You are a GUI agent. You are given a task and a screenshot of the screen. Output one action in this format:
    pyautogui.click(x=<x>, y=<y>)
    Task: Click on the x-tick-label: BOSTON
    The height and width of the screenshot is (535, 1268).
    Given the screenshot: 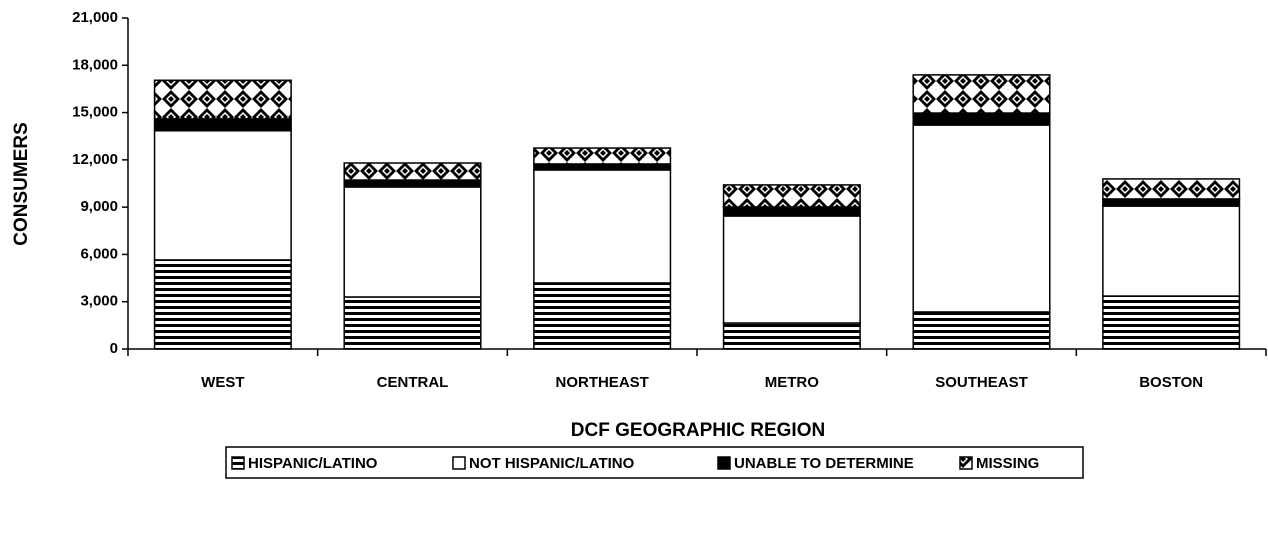 What is the action you would take?
    pyautogui.click(x=1171, y=382)
    